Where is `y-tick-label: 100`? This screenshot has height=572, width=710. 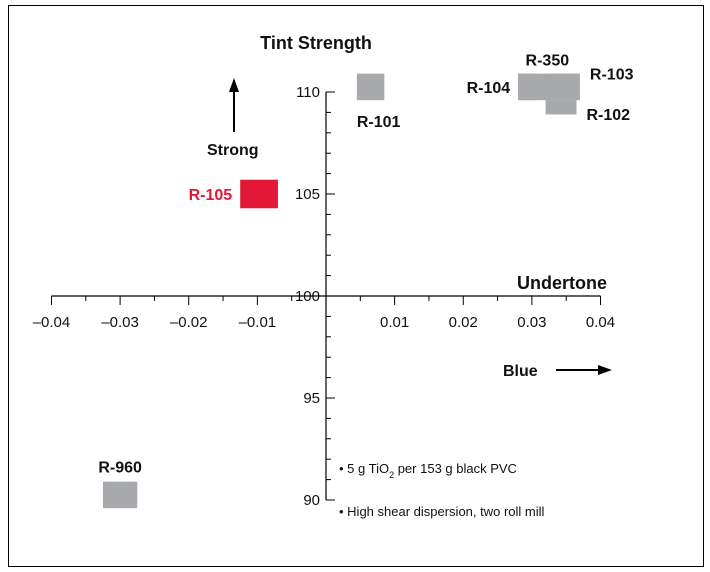 y-tick-label: 100 is located at coordinates (307, 296).